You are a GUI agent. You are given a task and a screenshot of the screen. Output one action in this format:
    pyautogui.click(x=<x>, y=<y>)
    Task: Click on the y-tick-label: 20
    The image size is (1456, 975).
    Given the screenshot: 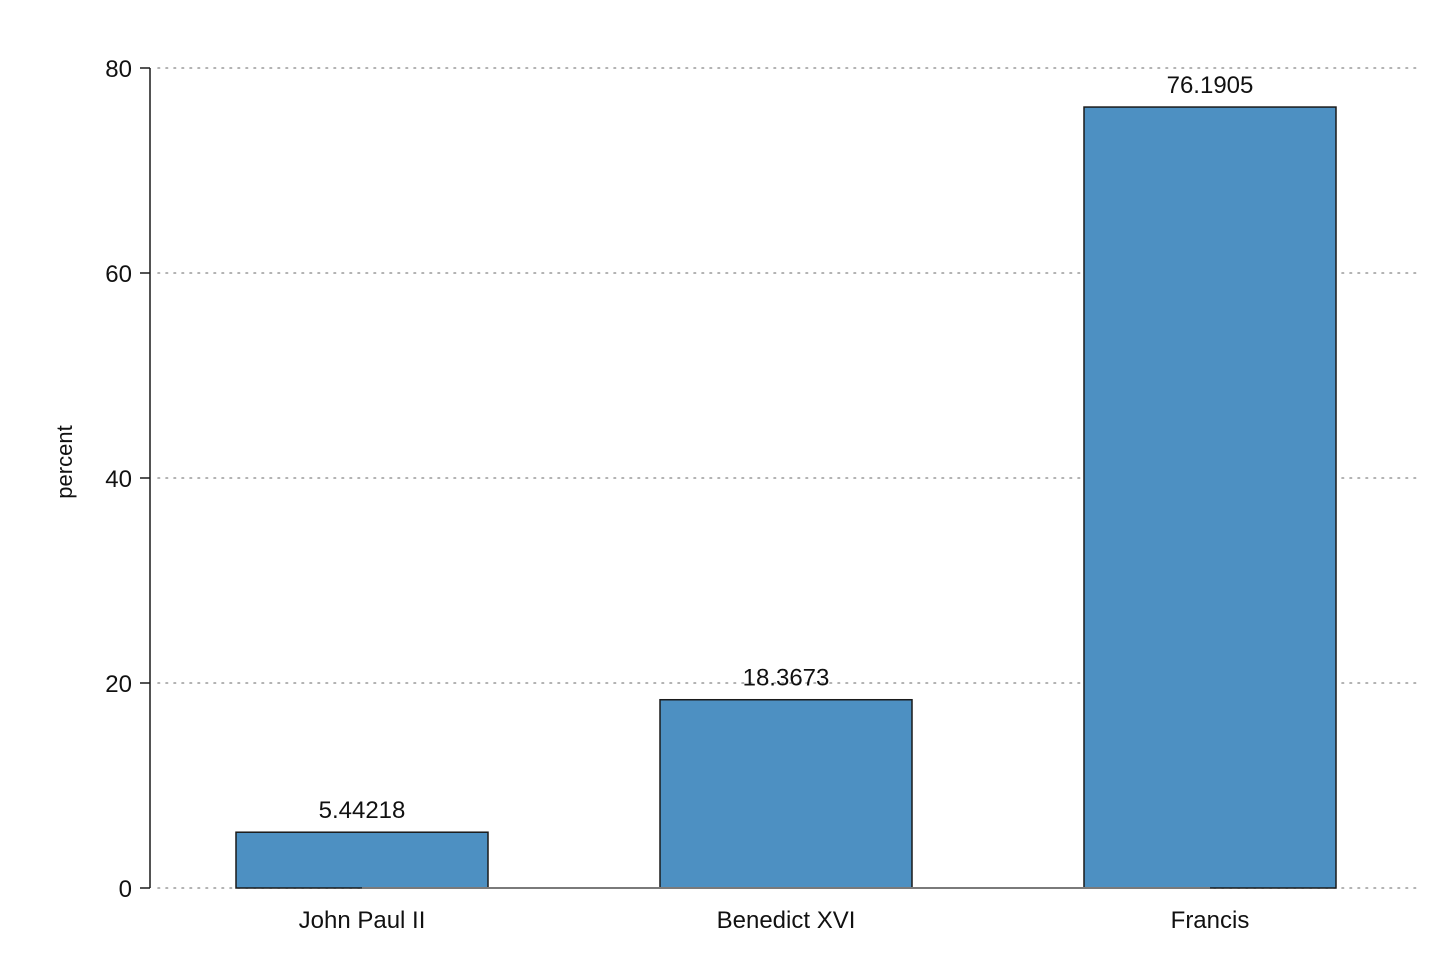 What is the action you would take?
    pyautogui.click(x=118, y=684)
    